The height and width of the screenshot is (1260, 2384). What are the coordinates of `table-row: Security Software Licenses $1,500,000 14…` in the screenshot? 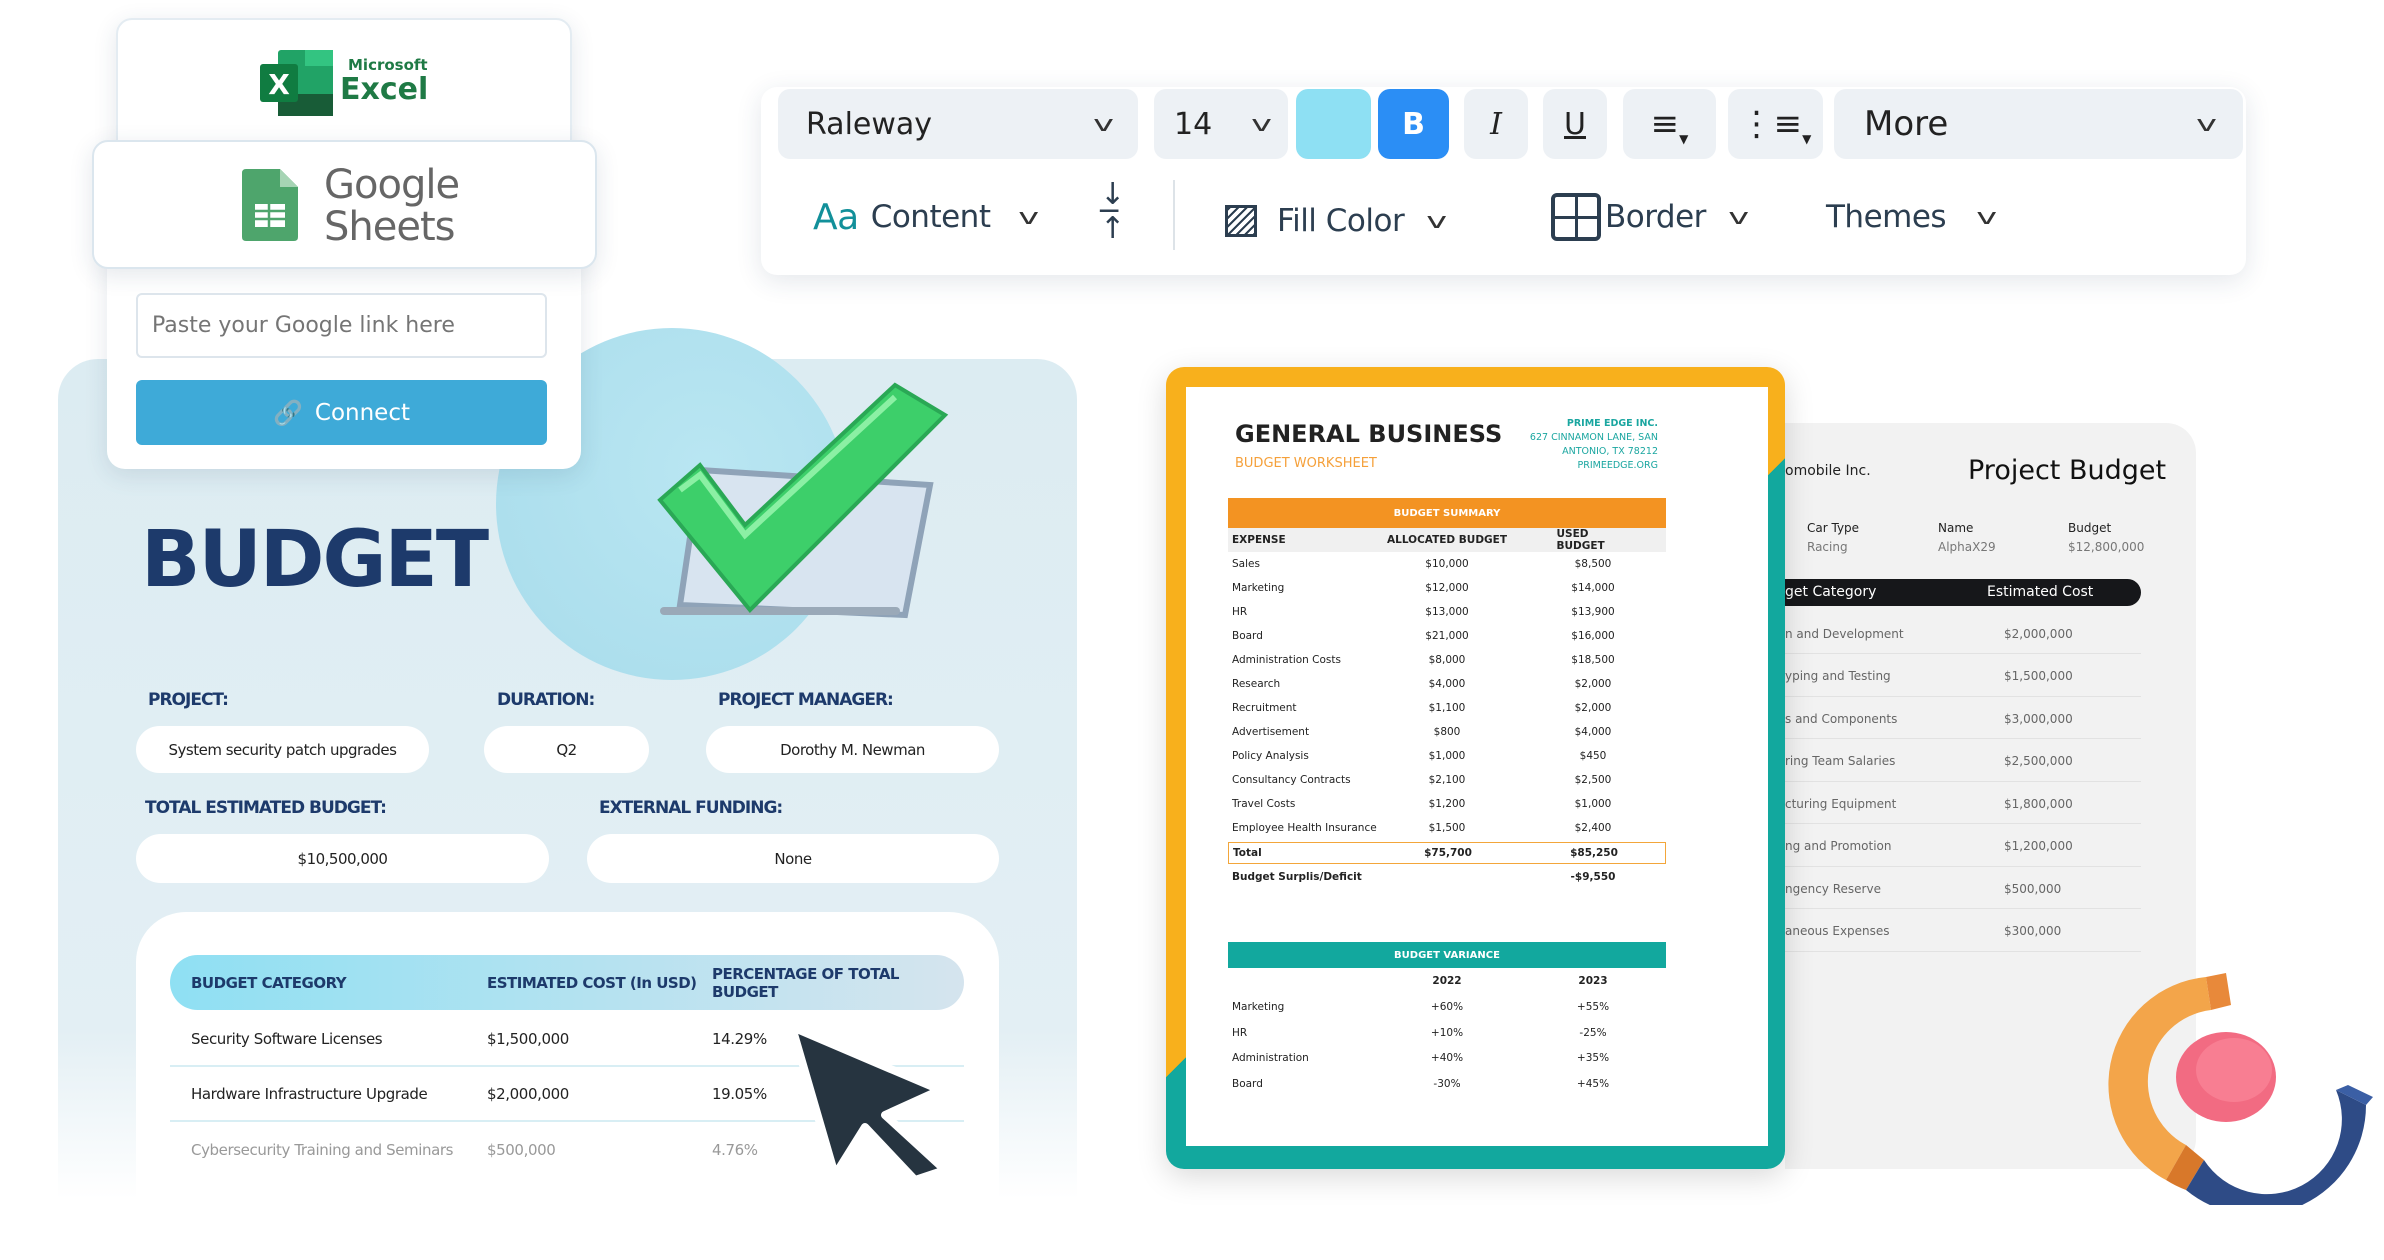 It's located at (567, 1039).